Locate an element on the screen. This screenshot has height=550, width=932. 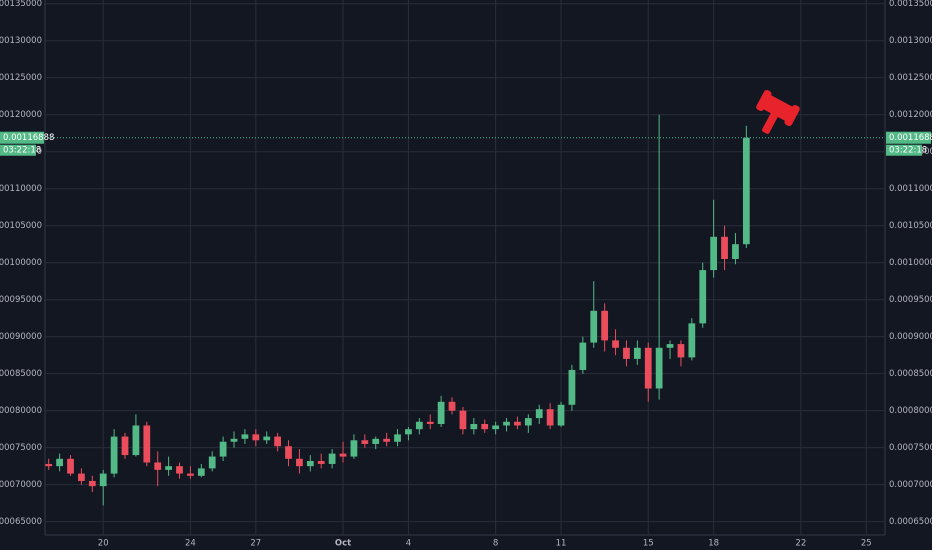
x-tick-label: 22 is located at coordinates (800, 544).